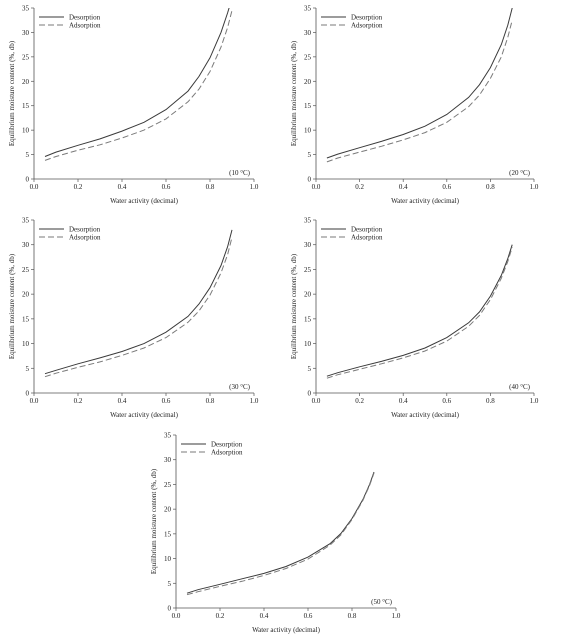  I want to click on temperature-label: (50 °C), so click(382, 602).